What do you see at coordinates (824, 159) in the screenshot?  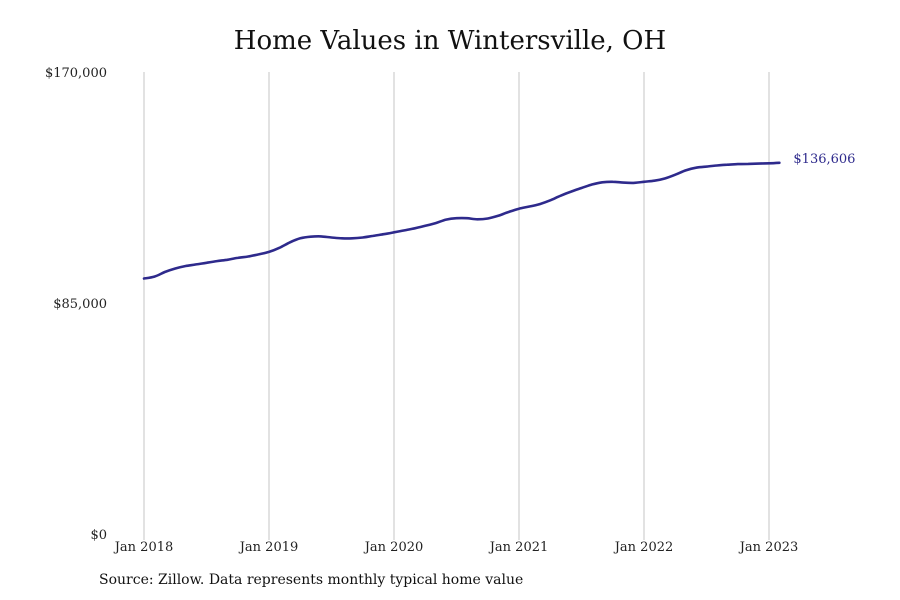 I see `end-value-label: $136,606` at bounding box center [824, 159].